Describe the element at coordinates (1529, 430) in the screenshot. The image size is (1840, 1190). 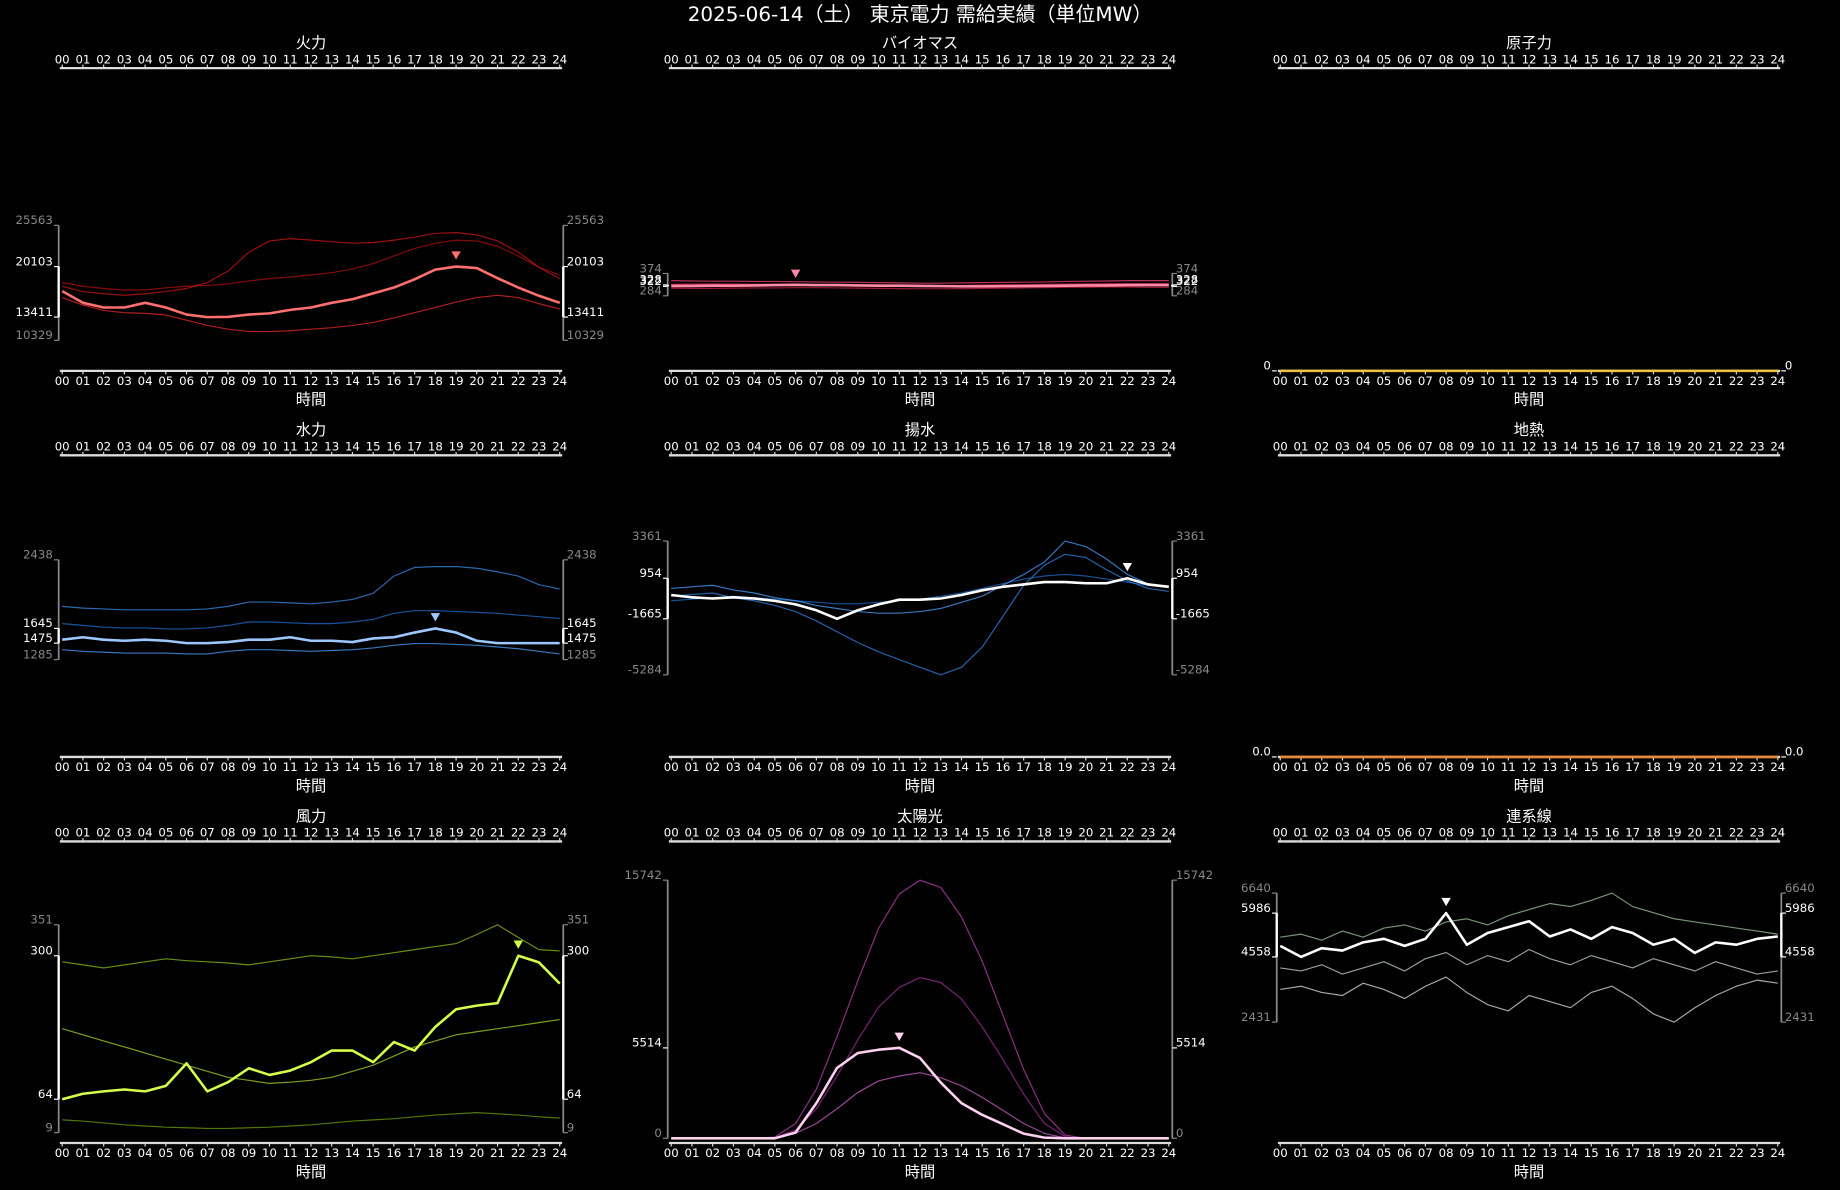
I see `panel-title: 地熱` at that location.